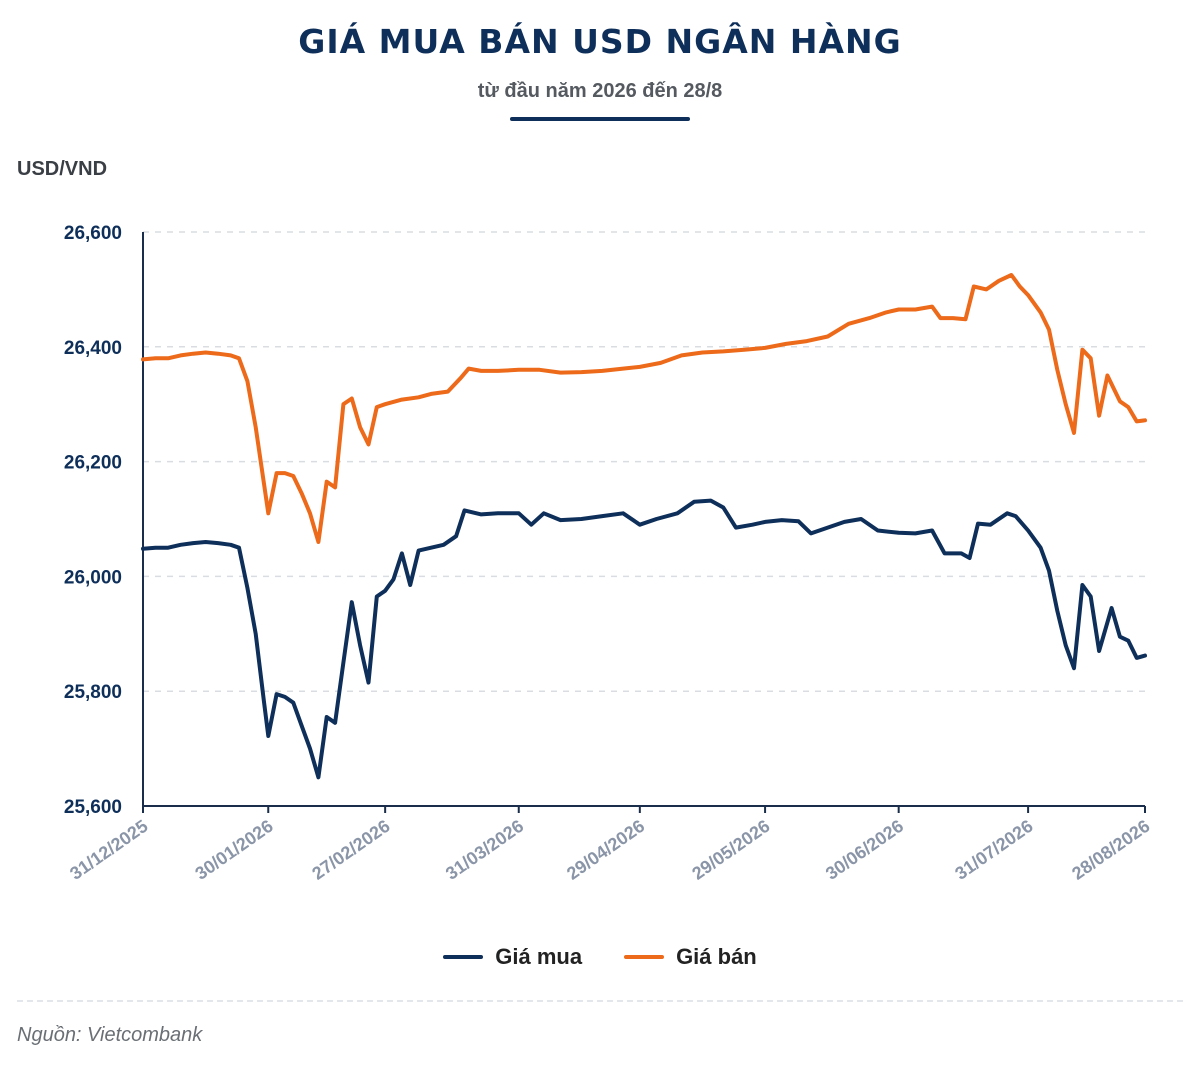 This screenshot has width=1200, height=1065. Describe the element at coordinates (600, 957) in the screenshot. I see `chart-legend: Giá mua Giá bán` at that location.